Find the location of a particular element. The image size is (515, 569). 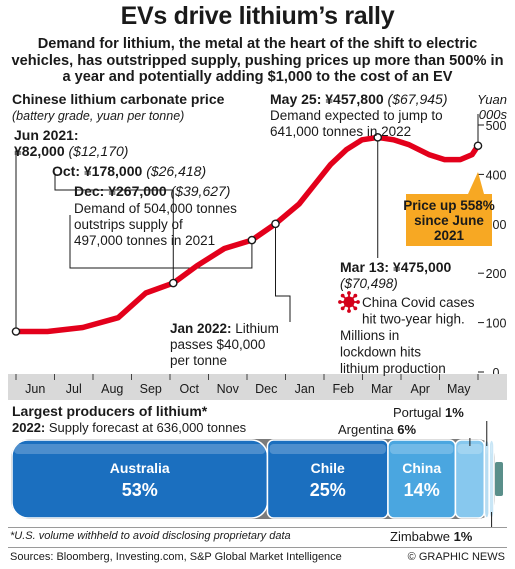

bar-label-zimbabwe: Zimbabwe 1% is located at coordinates (431, 536).